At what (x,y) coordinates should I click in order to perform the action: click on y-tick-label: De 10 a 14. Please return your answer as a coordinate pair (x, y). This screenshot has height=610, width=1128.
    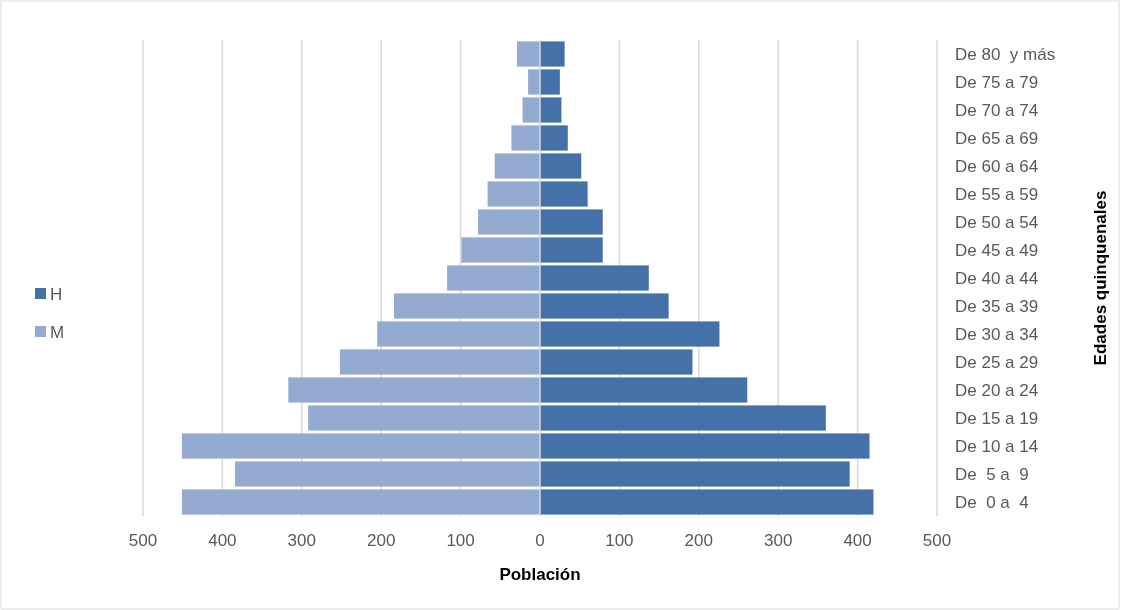
    Looking at the image, I should click on (997, 446).